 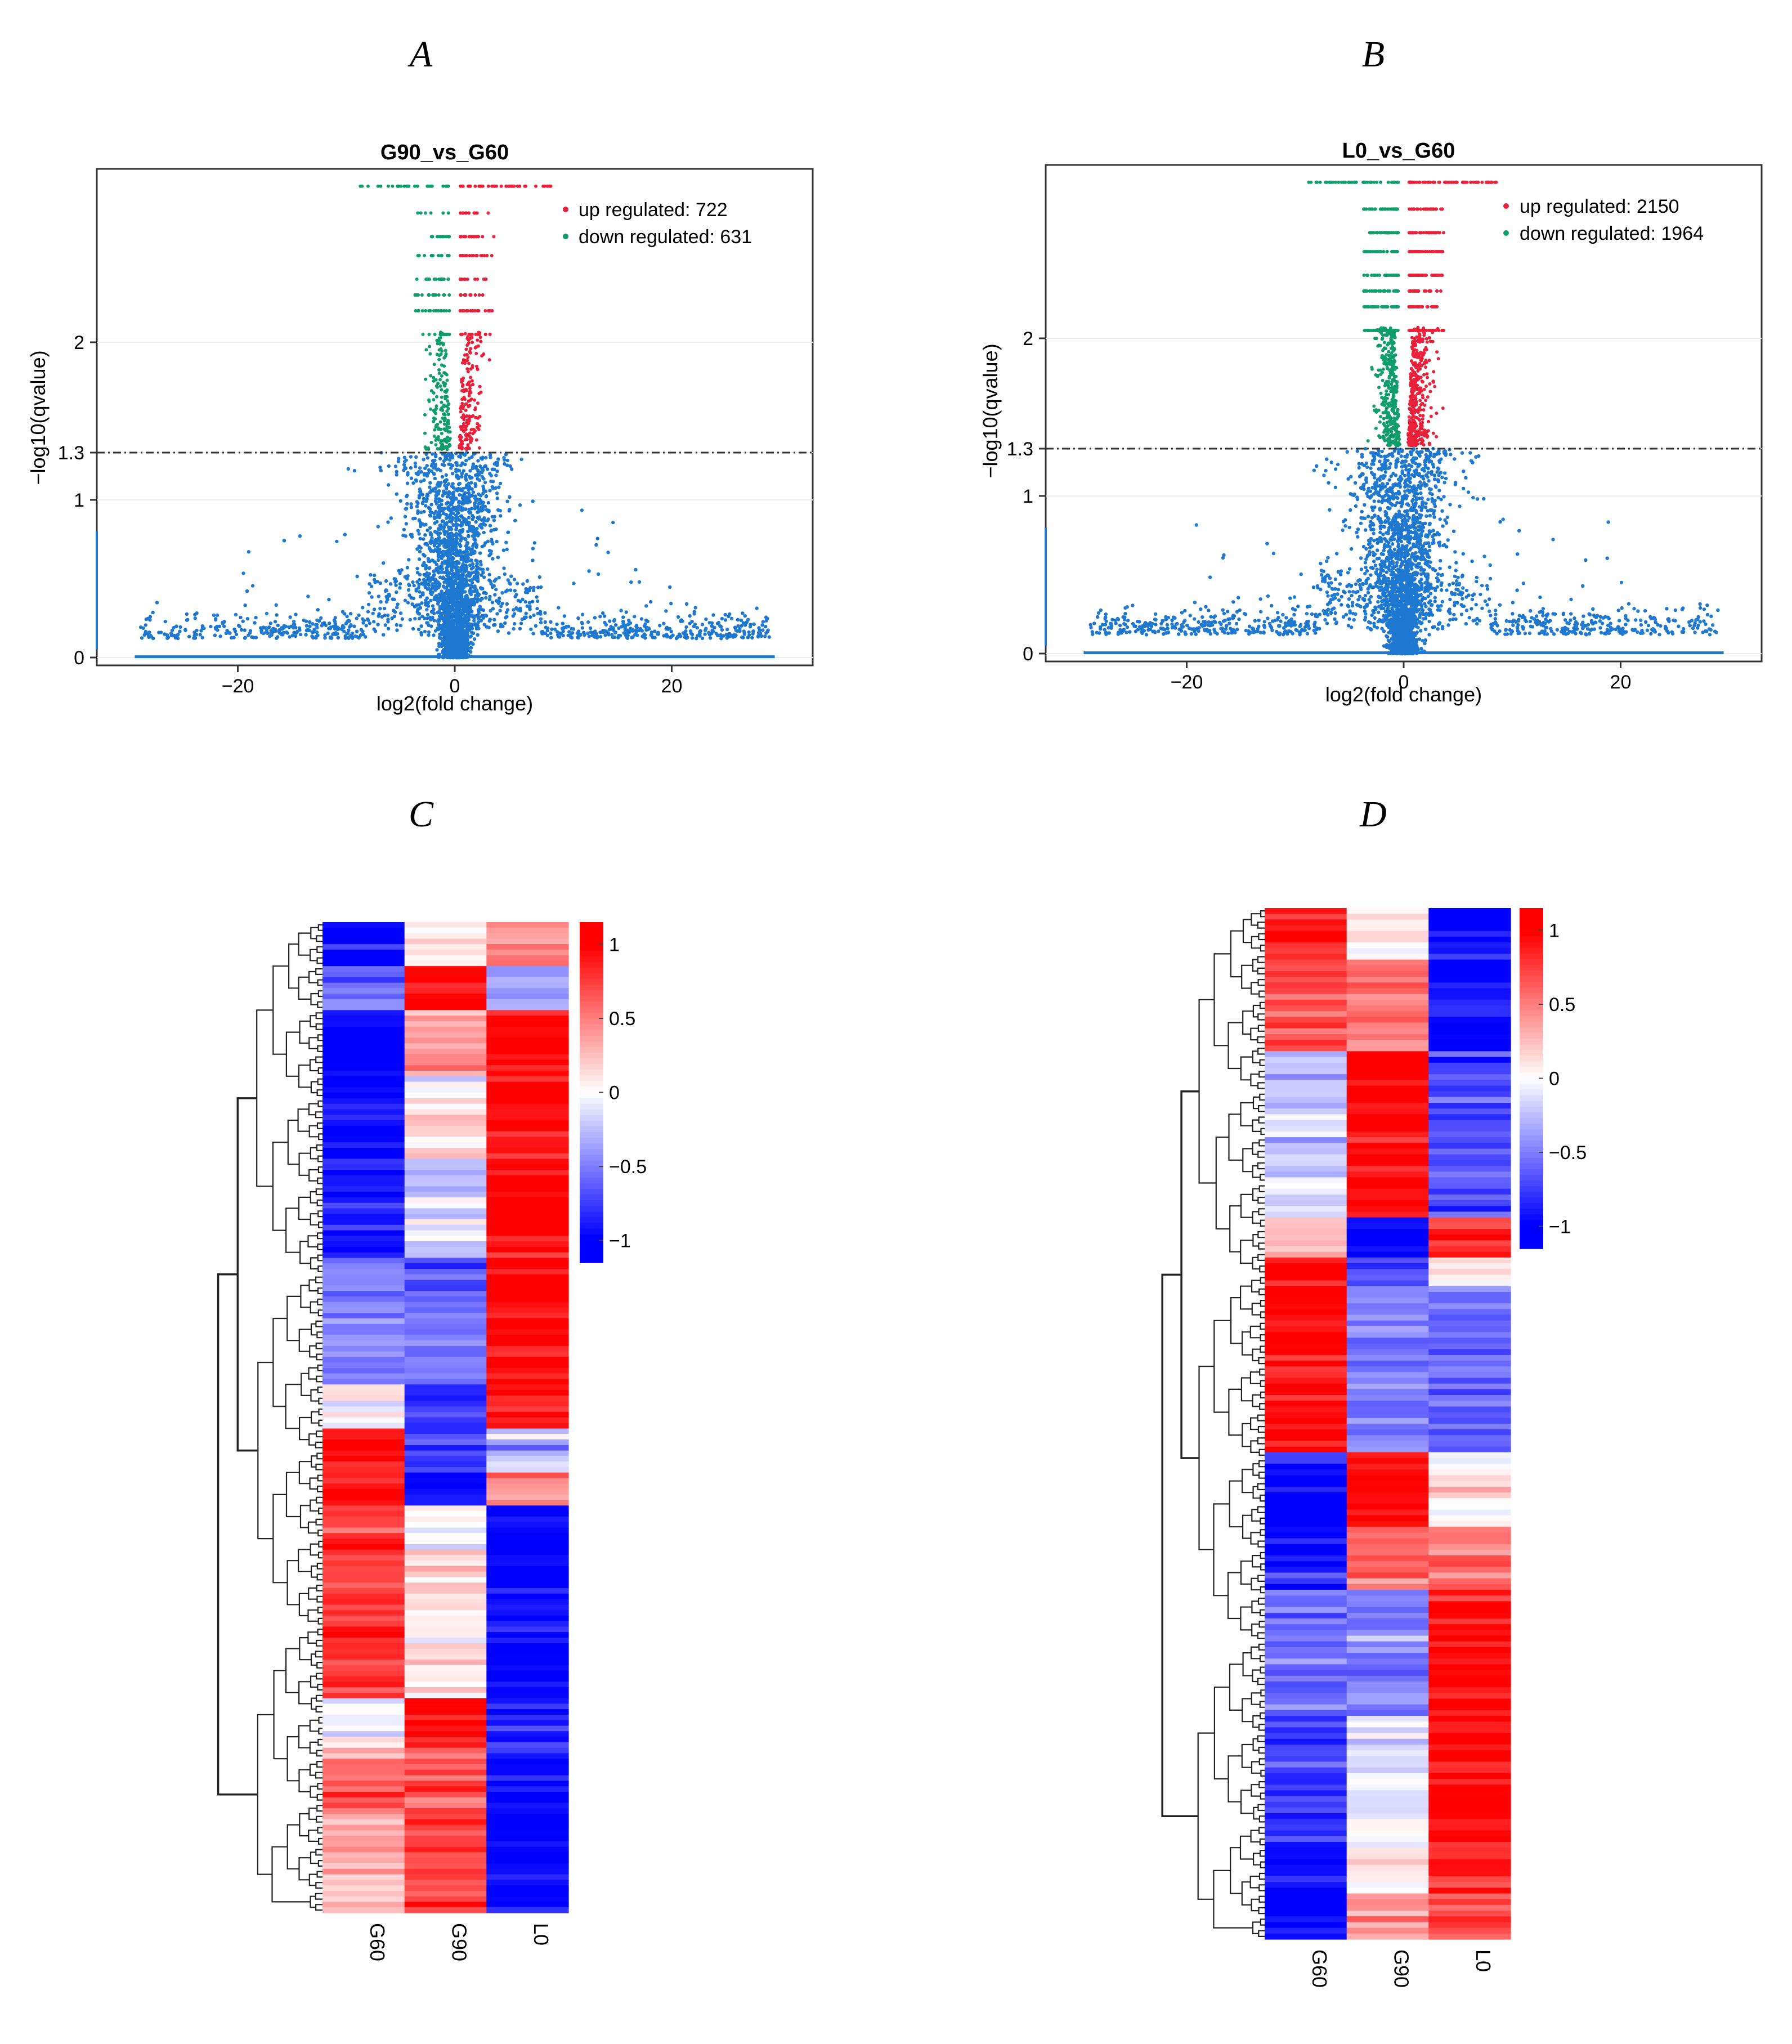 I want to click on y-tick-label-2: 2, so click(x=79, y=343).